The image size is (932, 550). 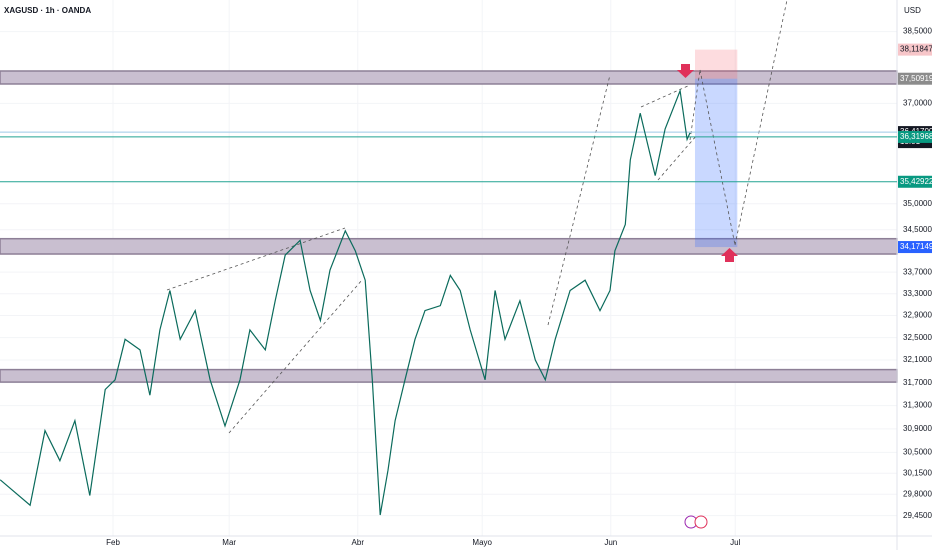 I want to click on x-tick-label: Feb, so click(x=113, y=542).